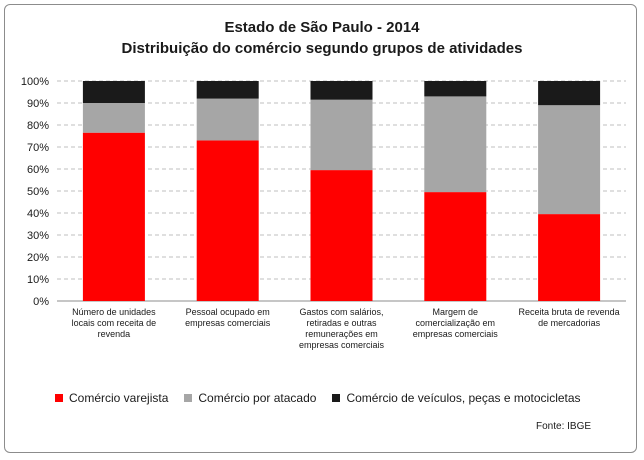 This screenshot has height=460, width=644. Describe the element at coordinates (341, 334) in the screenshot. I see `x-tick-label-line: remunerações em` at that location.